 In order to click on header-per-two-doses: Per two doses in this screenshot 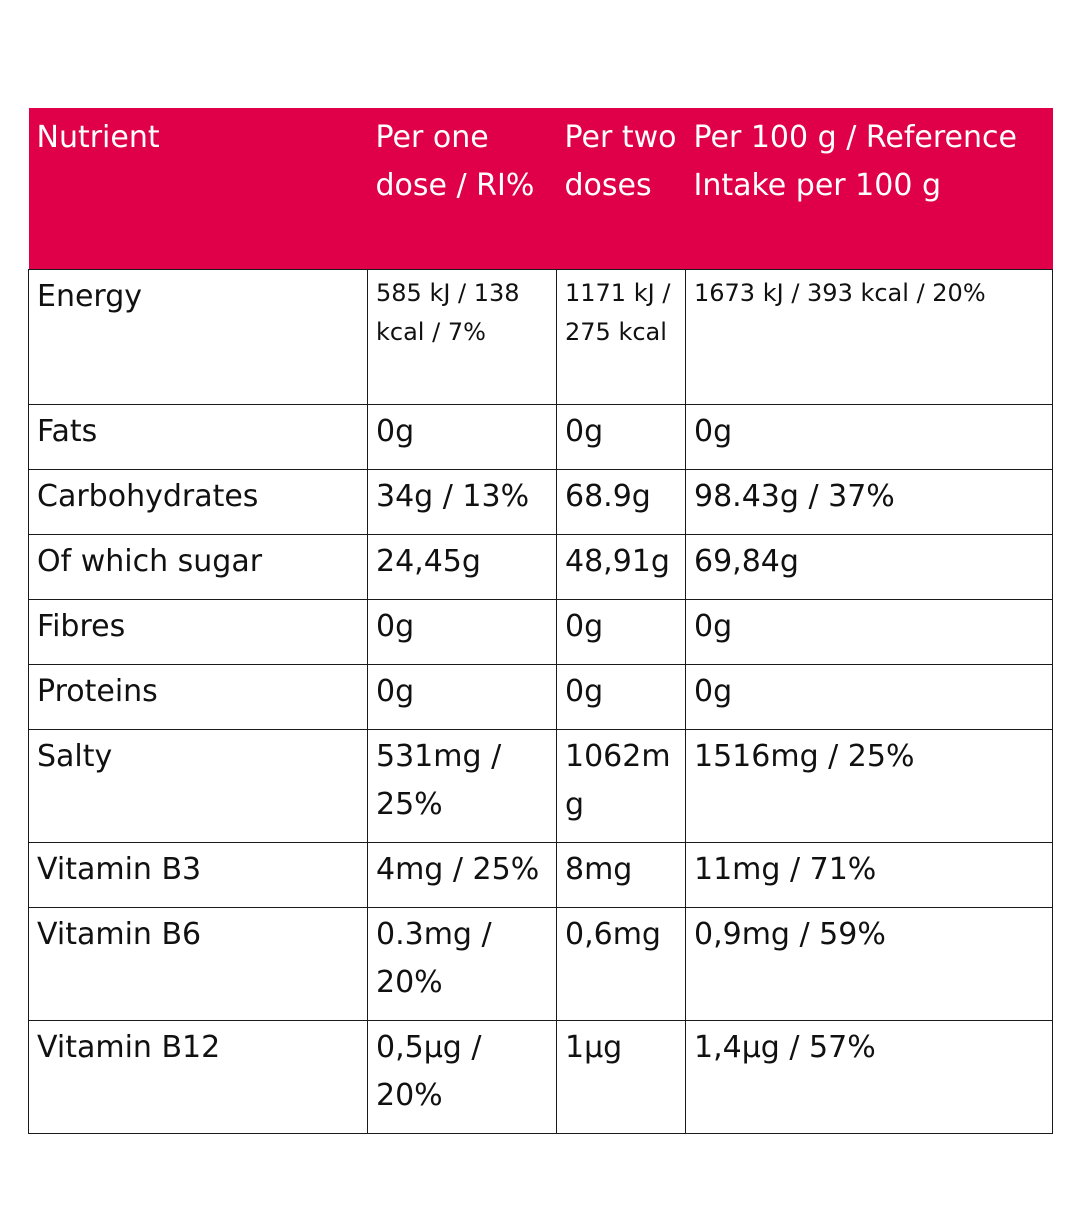, I will do `click(620, 161)`.